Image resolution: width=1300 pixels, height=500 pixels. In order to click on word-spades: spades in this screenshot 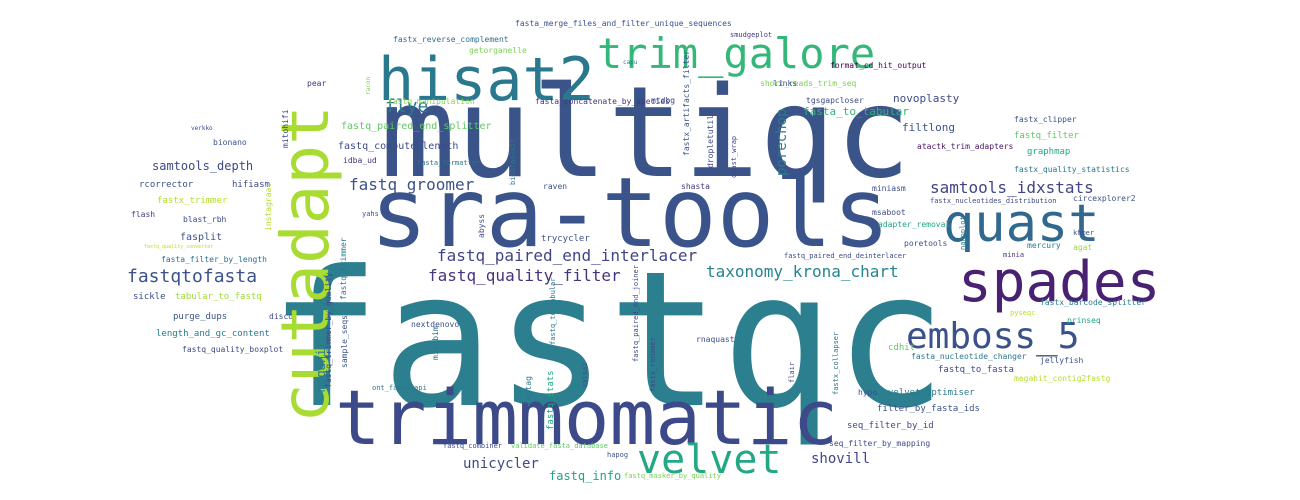, I will do `click(1059, 282)`.